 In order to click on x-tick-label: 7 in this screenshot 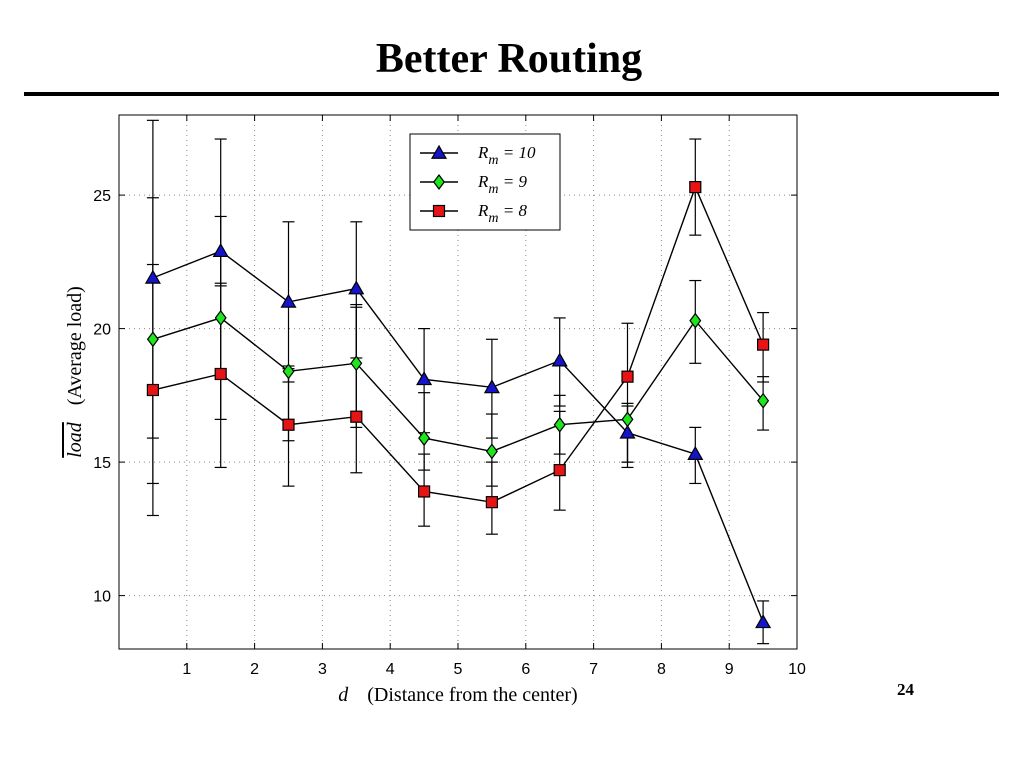, I will do `click(593, 669)`.